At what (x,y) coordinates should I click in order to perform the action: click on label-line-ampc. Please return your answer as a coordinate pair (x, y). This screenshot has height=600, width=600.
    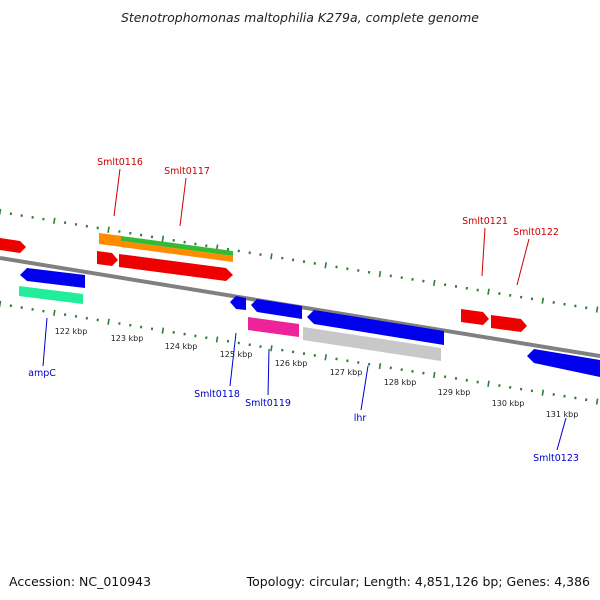
    Looking at the image, I should click on (45, 342).